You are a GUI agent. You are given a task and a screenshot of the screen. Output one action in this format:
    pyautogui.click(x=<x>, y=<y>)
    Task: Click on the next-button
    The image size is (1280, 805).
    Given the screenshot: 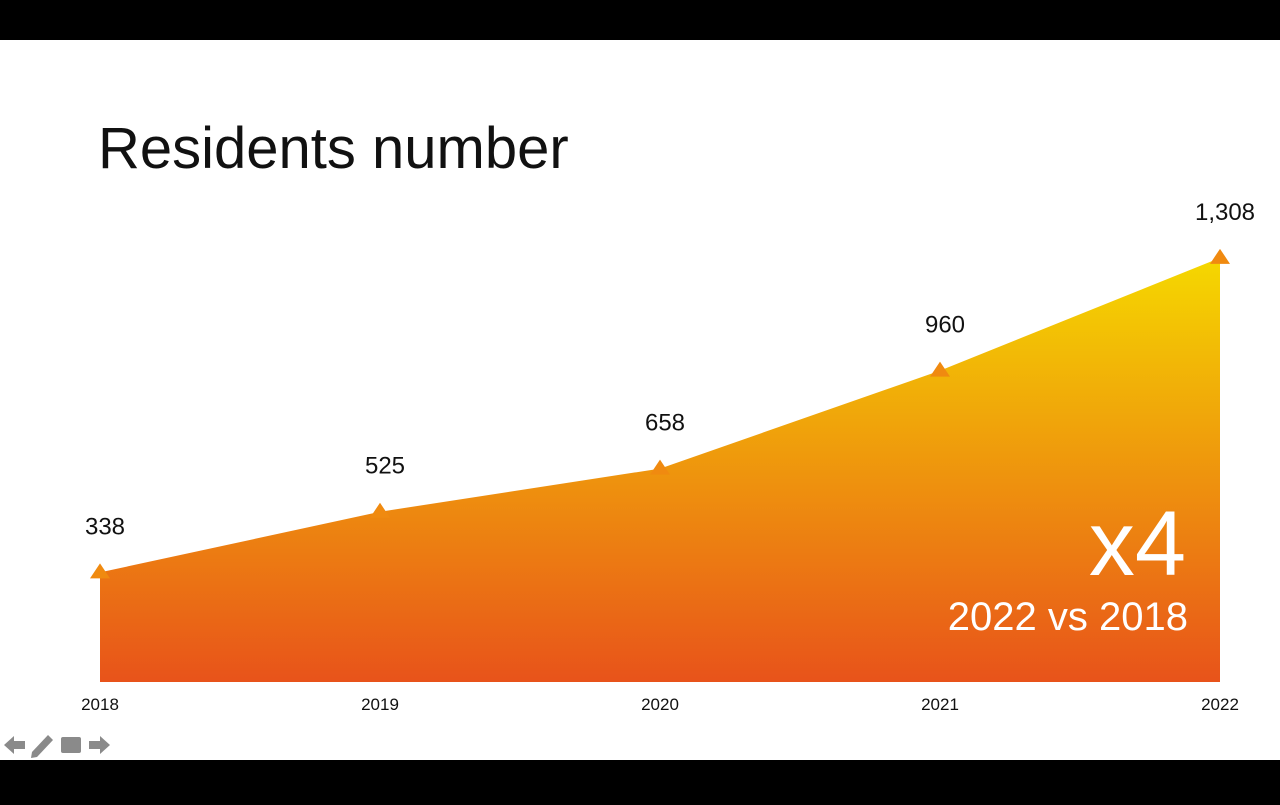 What is the action you would take?
    pyautogui.click(x=99, y=745)
    